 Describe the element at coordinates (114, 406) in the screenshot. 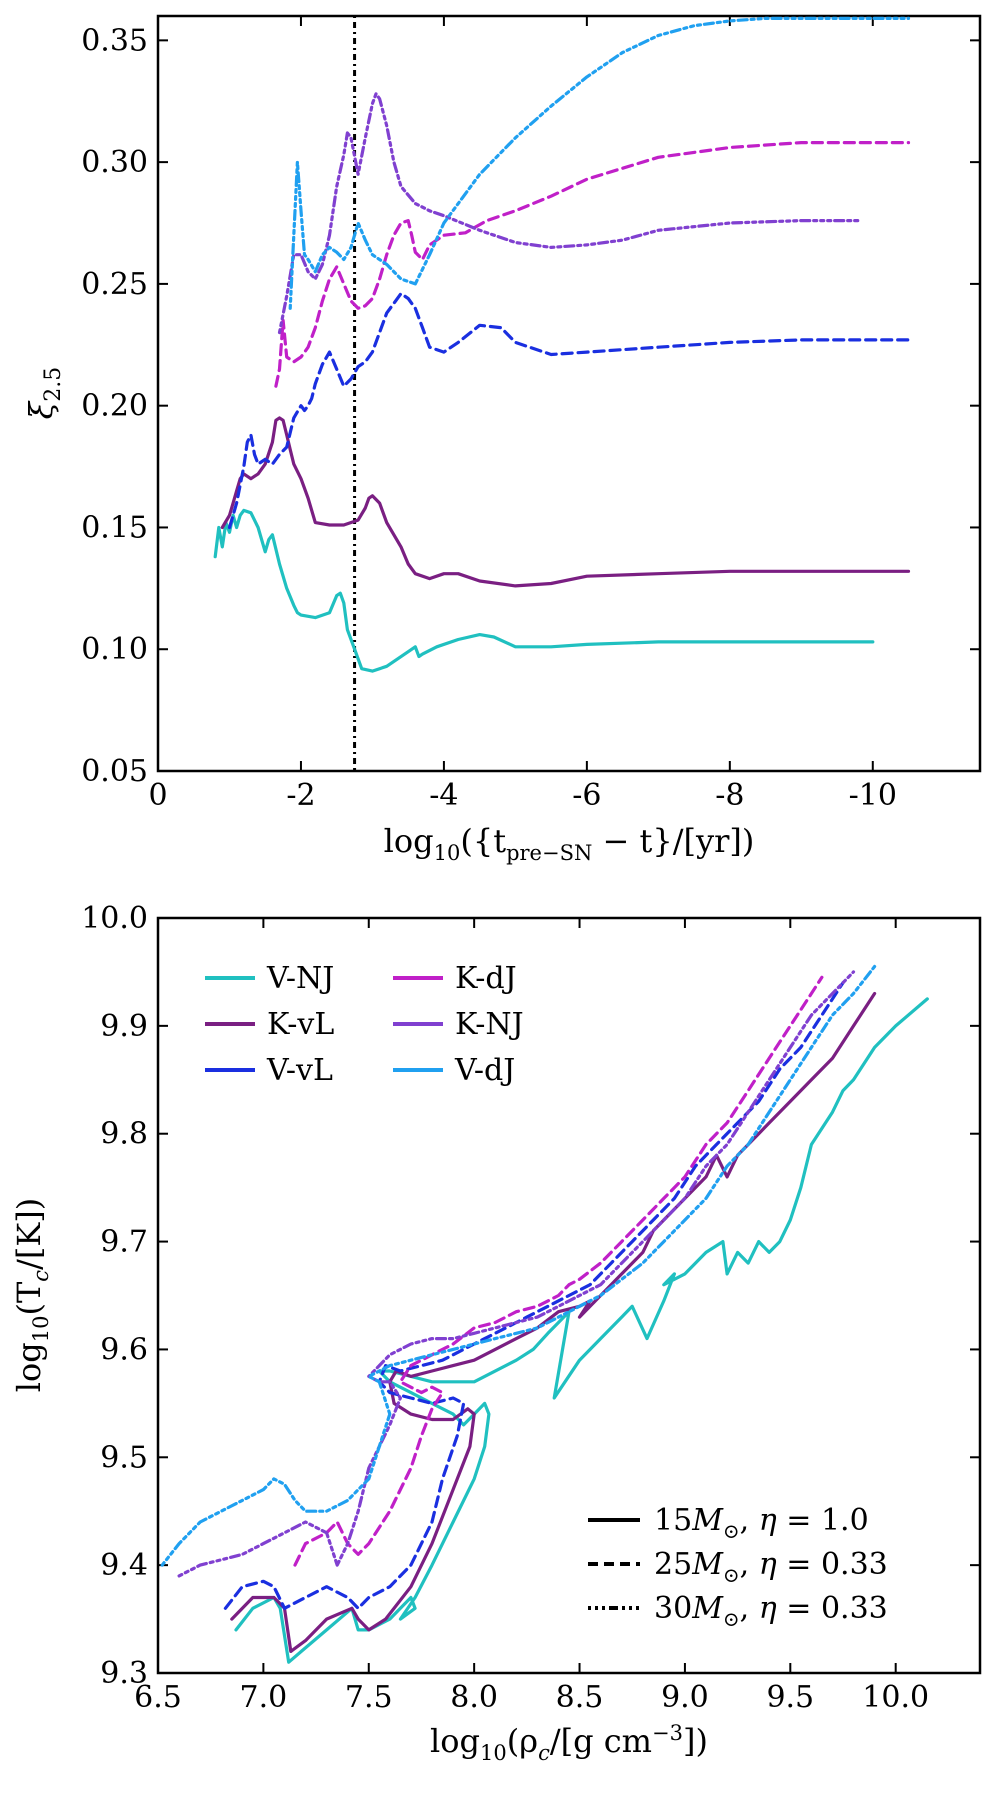

I see `top-y-tick-label: 0.20` at that location.